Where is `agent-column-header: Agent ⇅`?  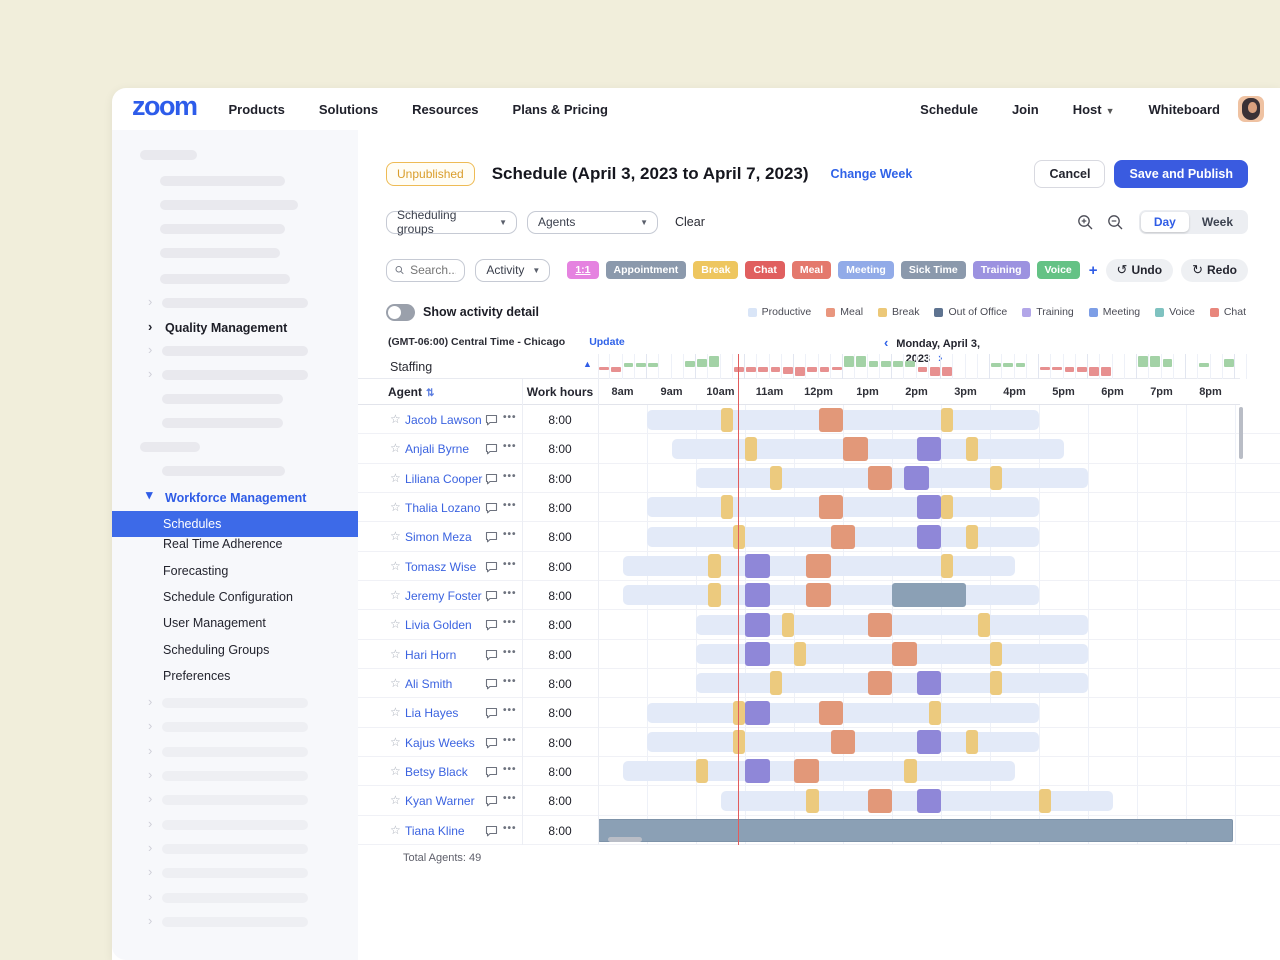
agent-column-header: Agent ⇅ is located at coordinates (411, 392).